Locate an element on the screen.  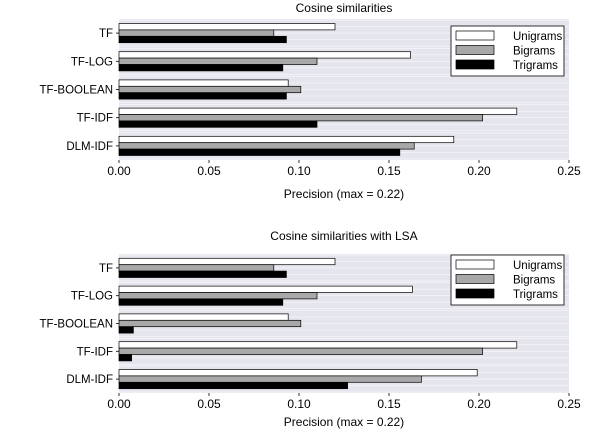
chart-title: Cosine similarities is located at coordinates (344, 8).